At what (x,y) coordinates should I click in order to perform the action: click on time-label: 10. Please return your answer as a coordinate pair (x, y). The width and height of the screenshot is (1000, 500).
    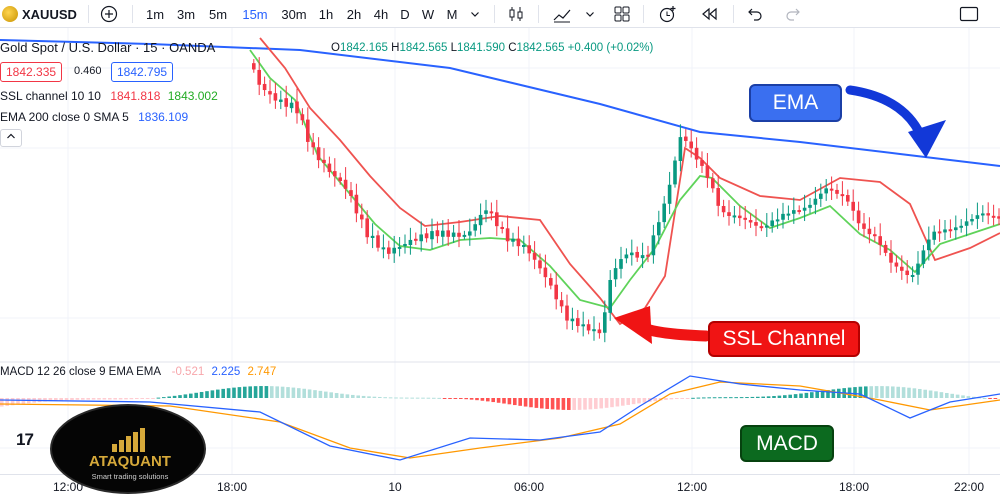
    Looking at the image, I should click on (395, 487).